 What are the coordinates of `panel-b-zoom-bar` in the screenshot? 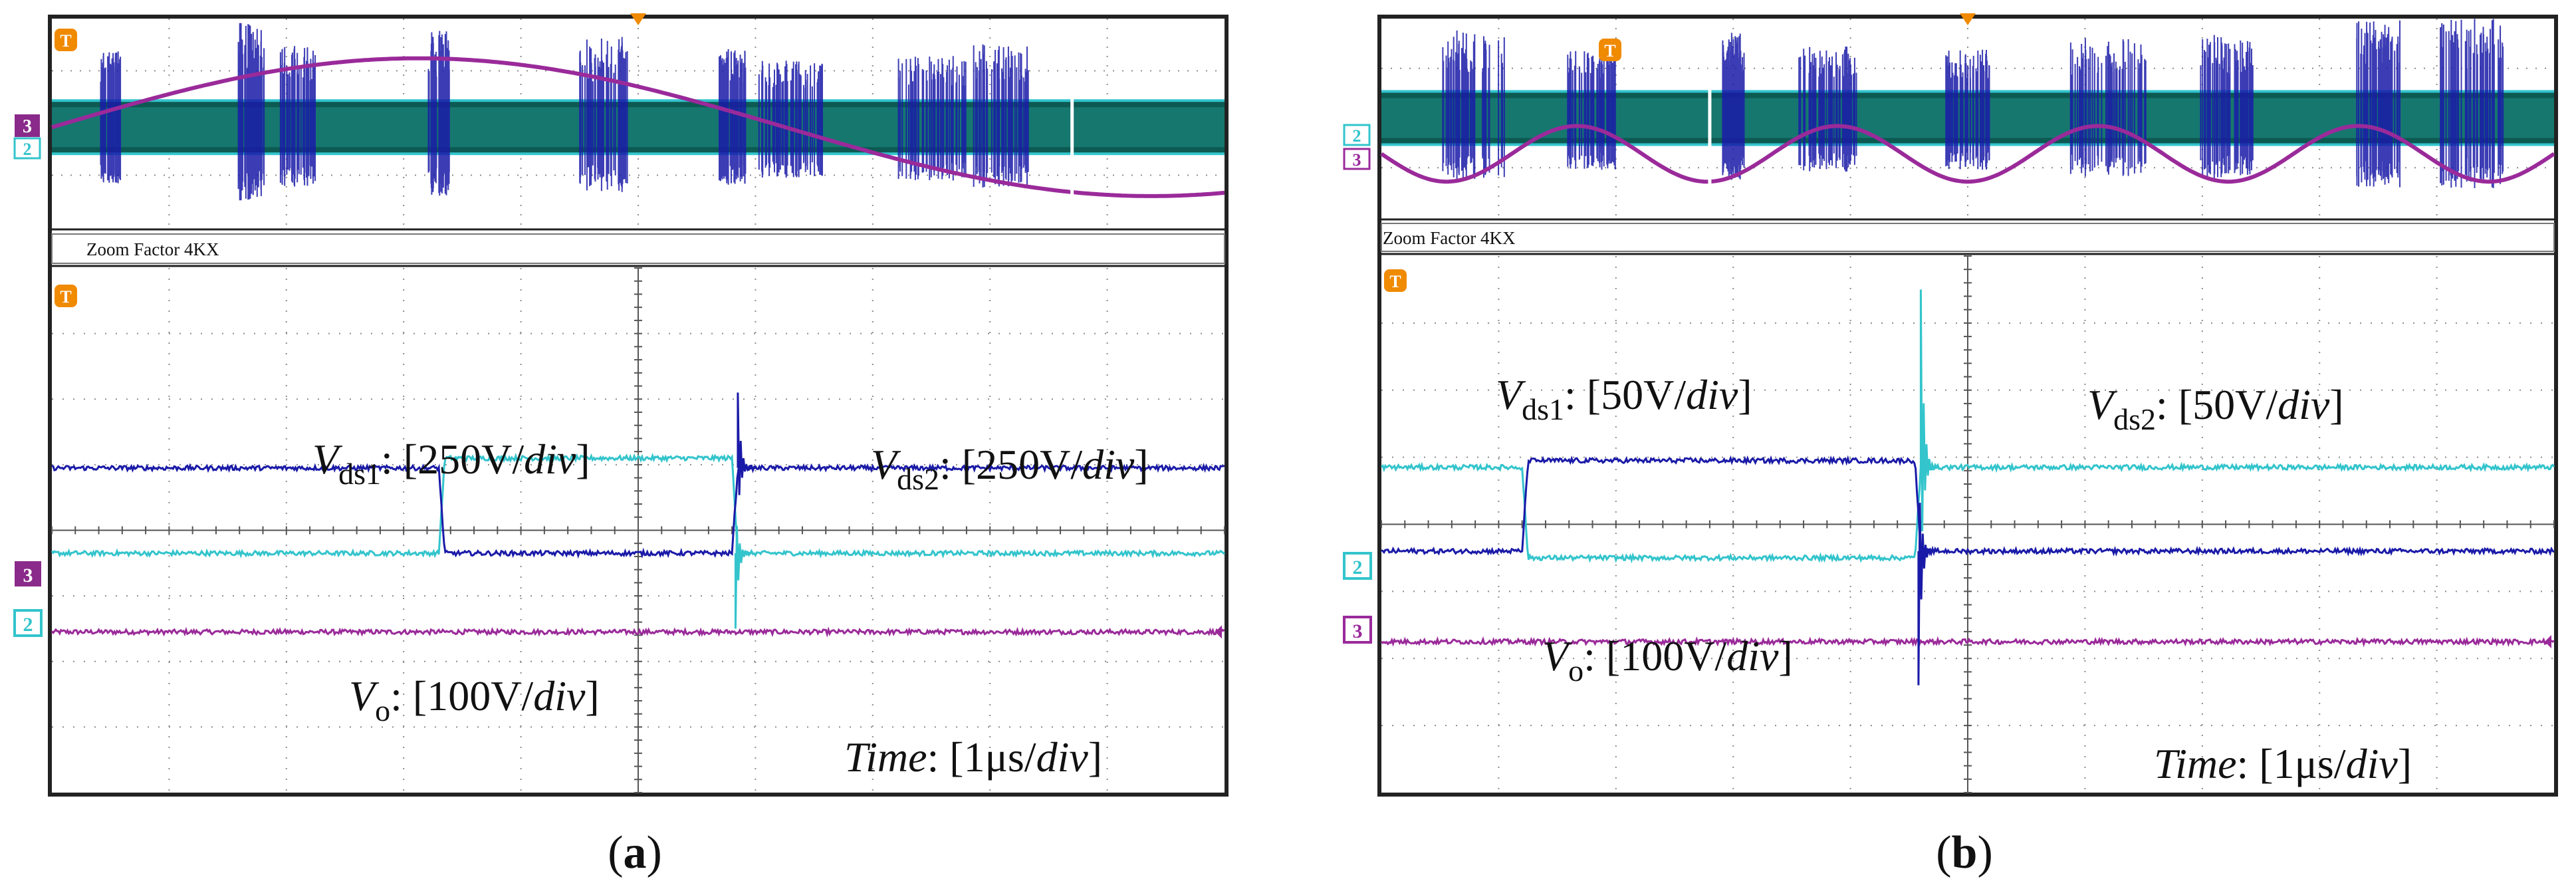 It's located at (1968, 237).